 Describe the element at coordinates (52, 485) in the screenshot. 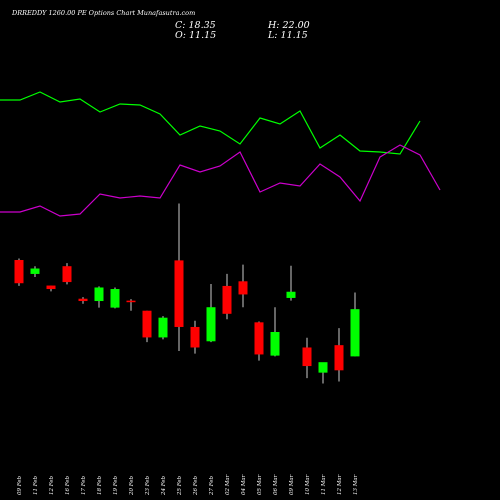

I see `x-tick-label: 12 Feb` at that location.